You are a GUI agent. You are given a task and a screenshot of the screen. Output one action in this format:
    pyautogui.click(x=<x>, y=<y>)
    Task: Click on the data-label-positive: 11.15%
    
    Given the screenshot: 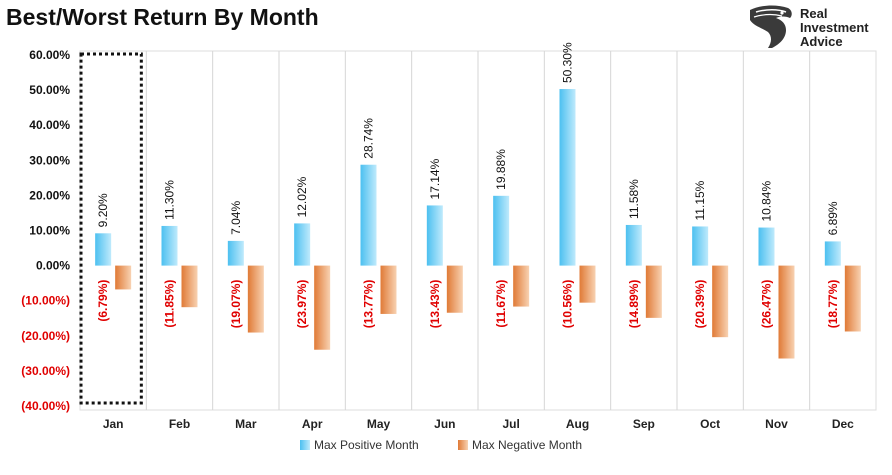 What is the action you would take?
    pyautogui.click(x=700, y=200)
    